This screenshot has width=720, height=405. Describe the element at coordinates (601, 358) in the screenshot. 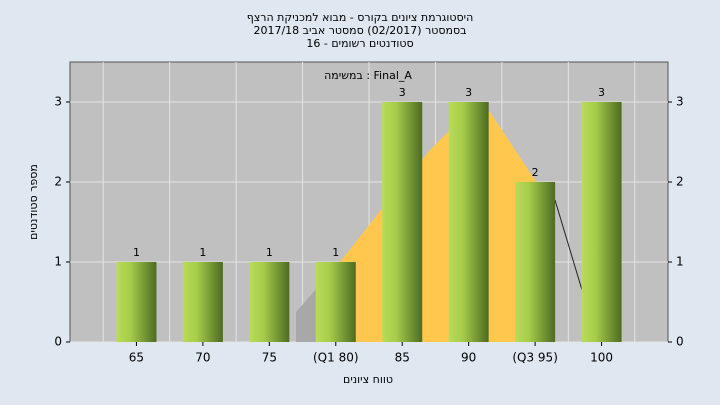

I see `x-tick-label: 100` at that location.